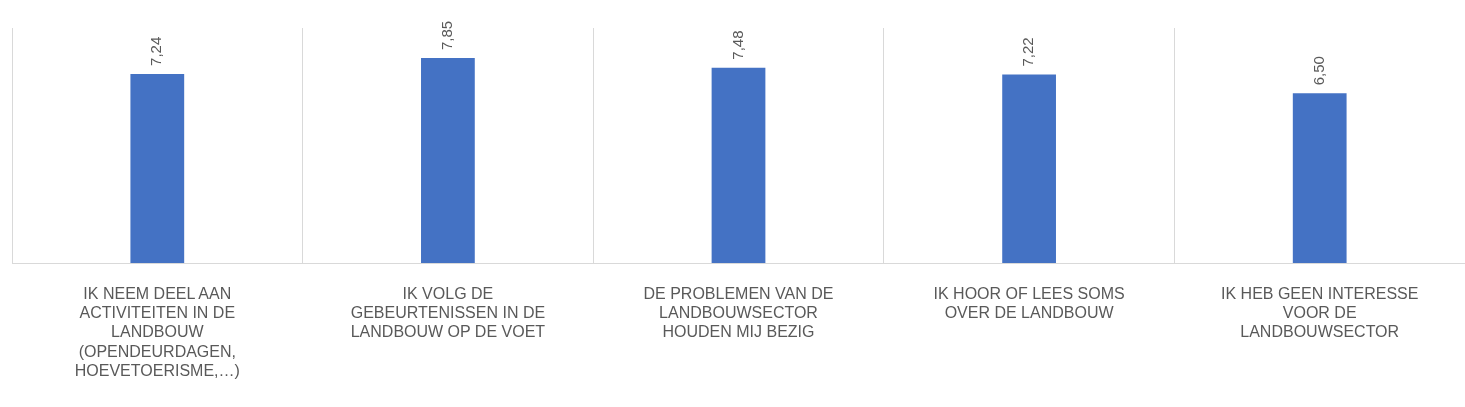 This screenshot has height=407, width=1465. Describe the element at coordinates (1029, 303) in the screenshot. I see `x-tick-label: IK HOOR OF LEES SOMS OVER DE LANDBOUW` at that location.